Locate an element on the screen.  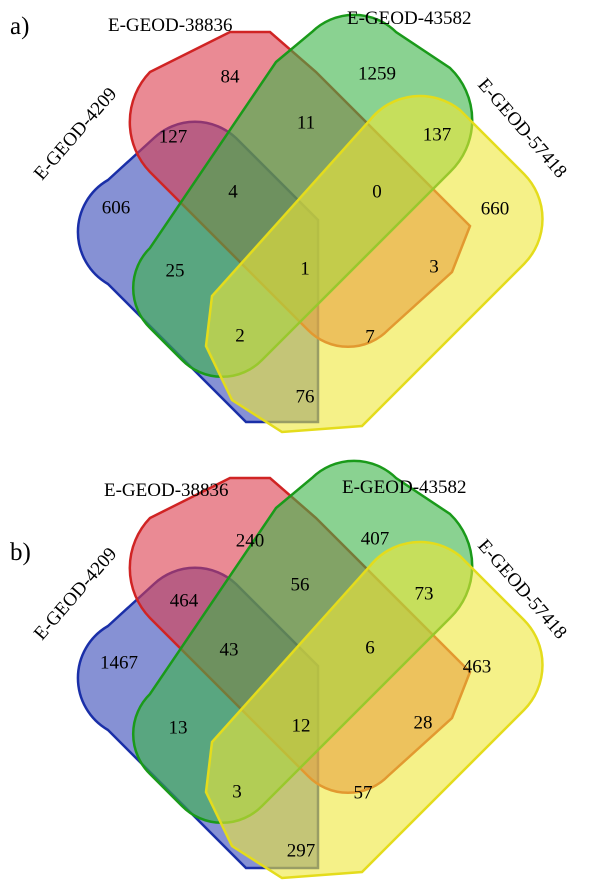
region-count-red-only: 84 is located at coordinates (231, 76).